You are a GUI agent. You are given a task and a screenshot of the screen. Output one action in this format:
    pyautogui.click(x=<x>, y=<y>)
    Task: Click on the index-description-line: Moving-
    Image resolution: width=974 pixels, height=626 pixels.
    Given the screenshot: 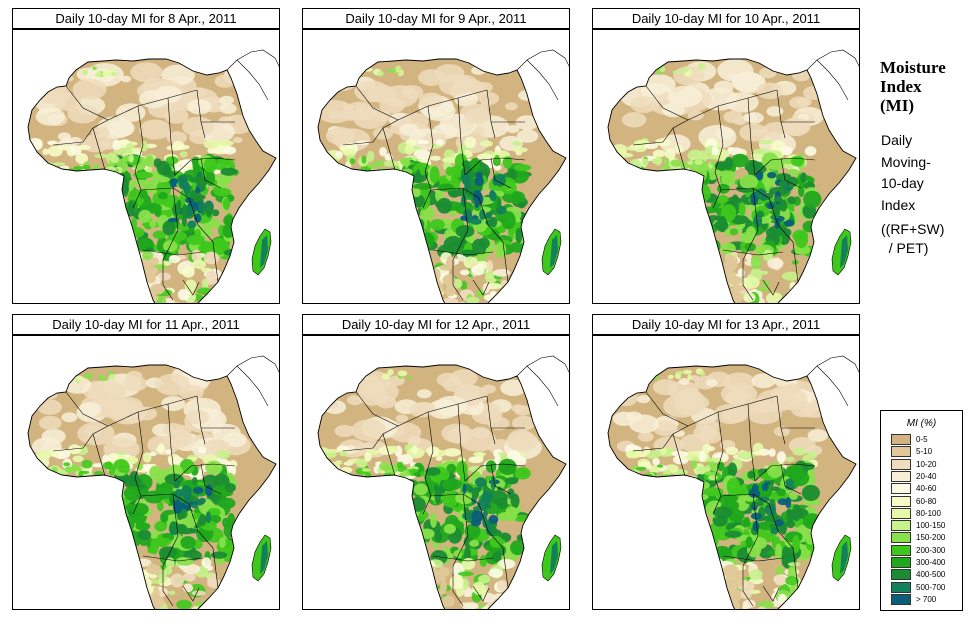 What is the action you would take?
    pyautogui.click(x=906, y=161)
    